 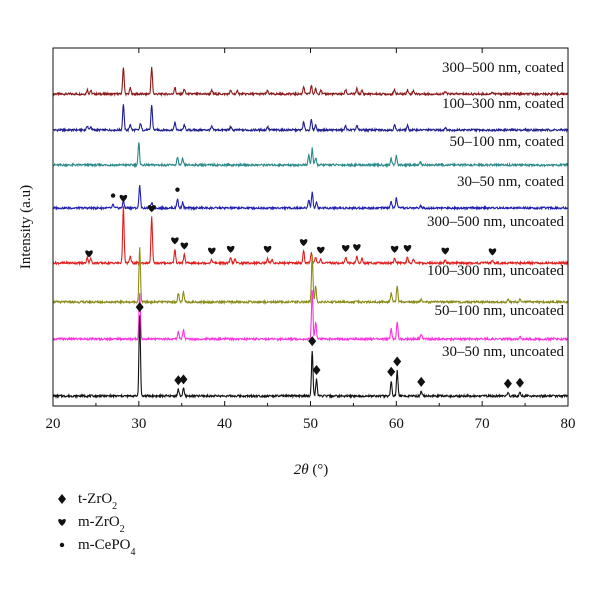 I want to click on legend-label: m-CePO4, so click(x=107, y=547).